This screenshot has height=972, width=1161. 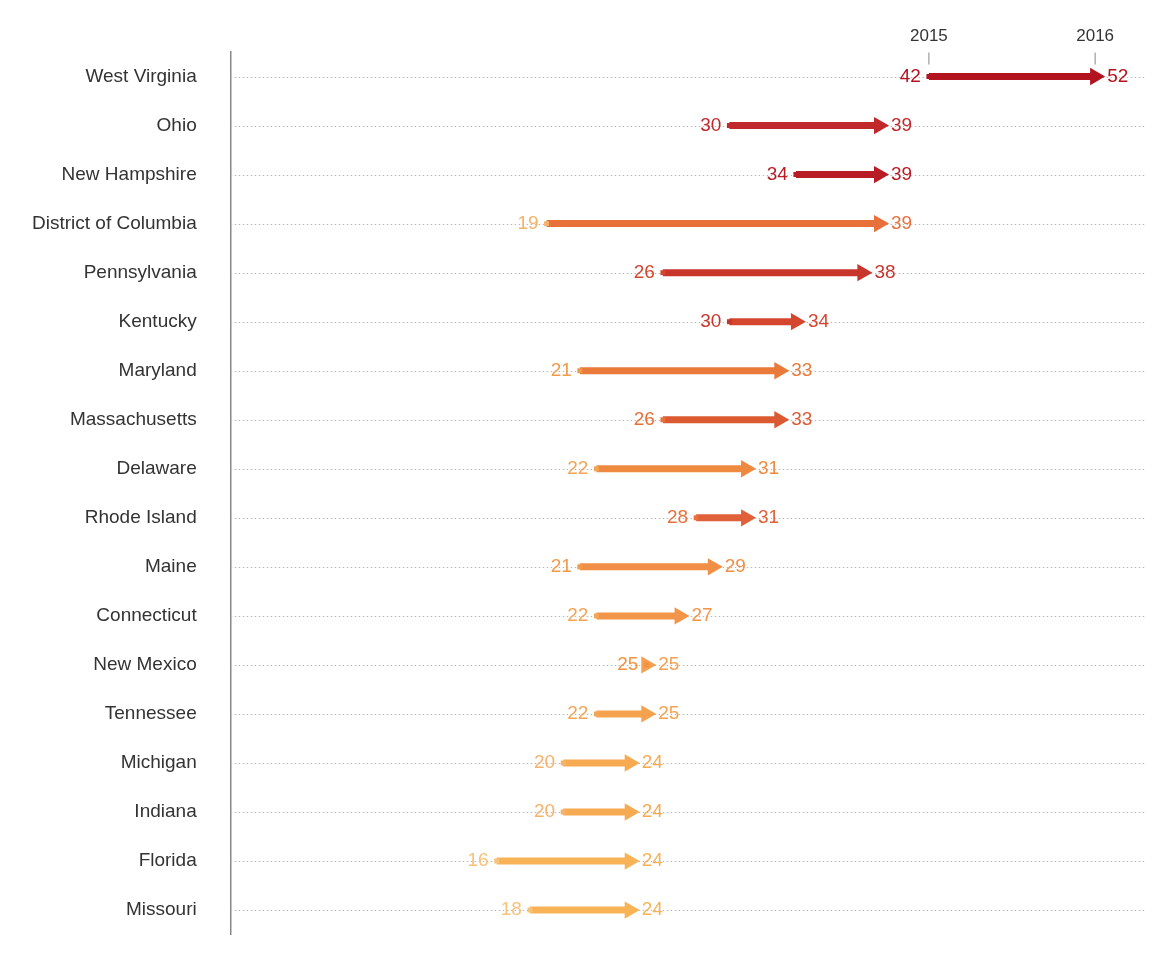 I want to click on data-label: 42, so click(x=910, y=75).